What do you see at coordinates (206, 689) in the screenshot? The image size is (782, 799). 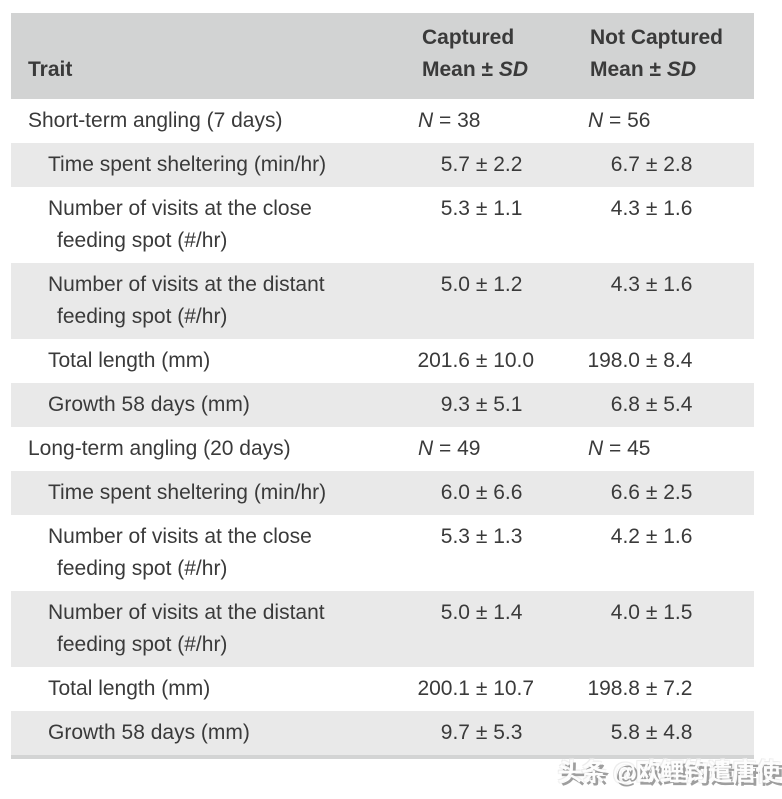 I see `trait-cell: Total length (mm)` at bounding box center [206, 689].